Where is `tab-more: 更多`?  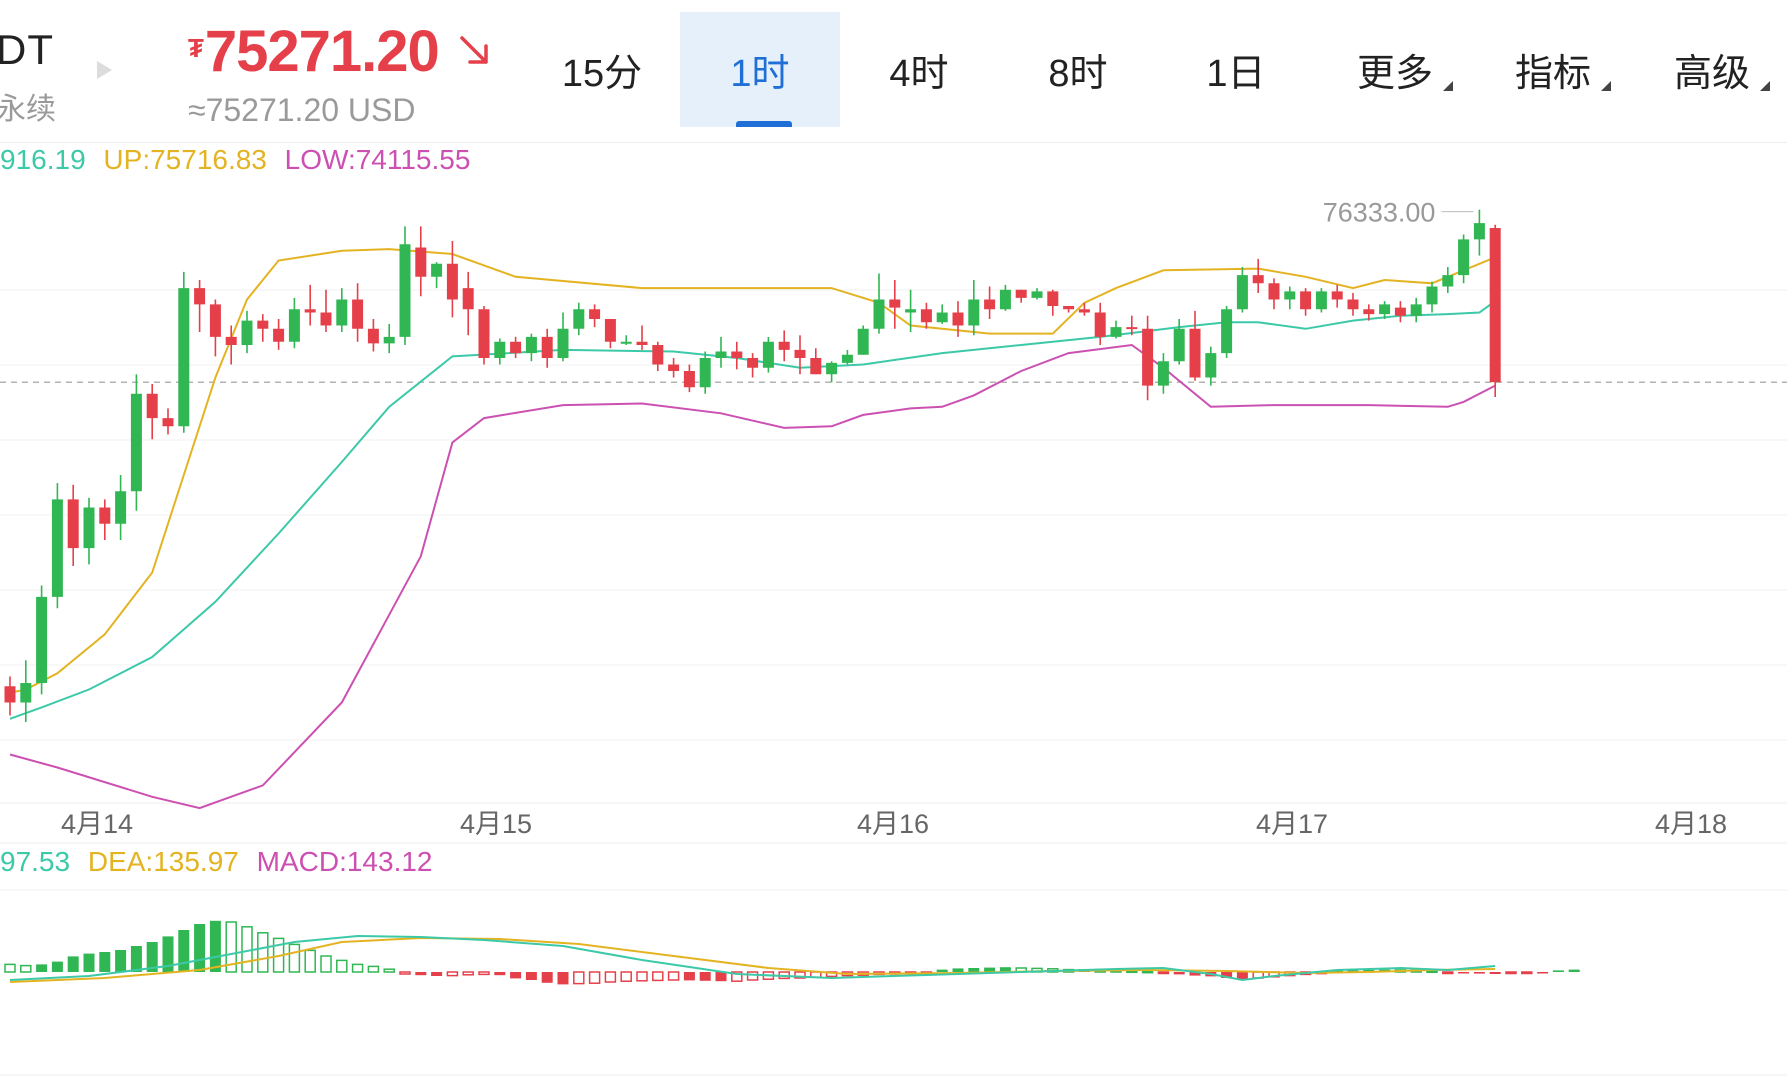
tab-more: 更多 is located at coordinates (1395, 69).